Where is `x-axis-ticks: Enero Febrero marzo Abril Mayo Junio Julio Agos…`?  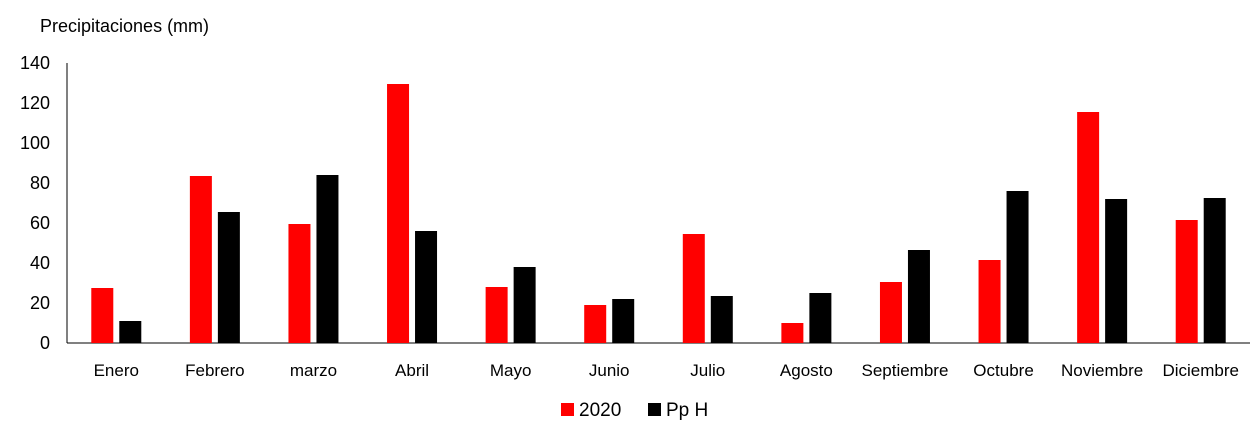
x-axis-ticks: Enero Febrero marzo Abril Mayo Junio Julio Agos… is located at coordinates (666, 370).